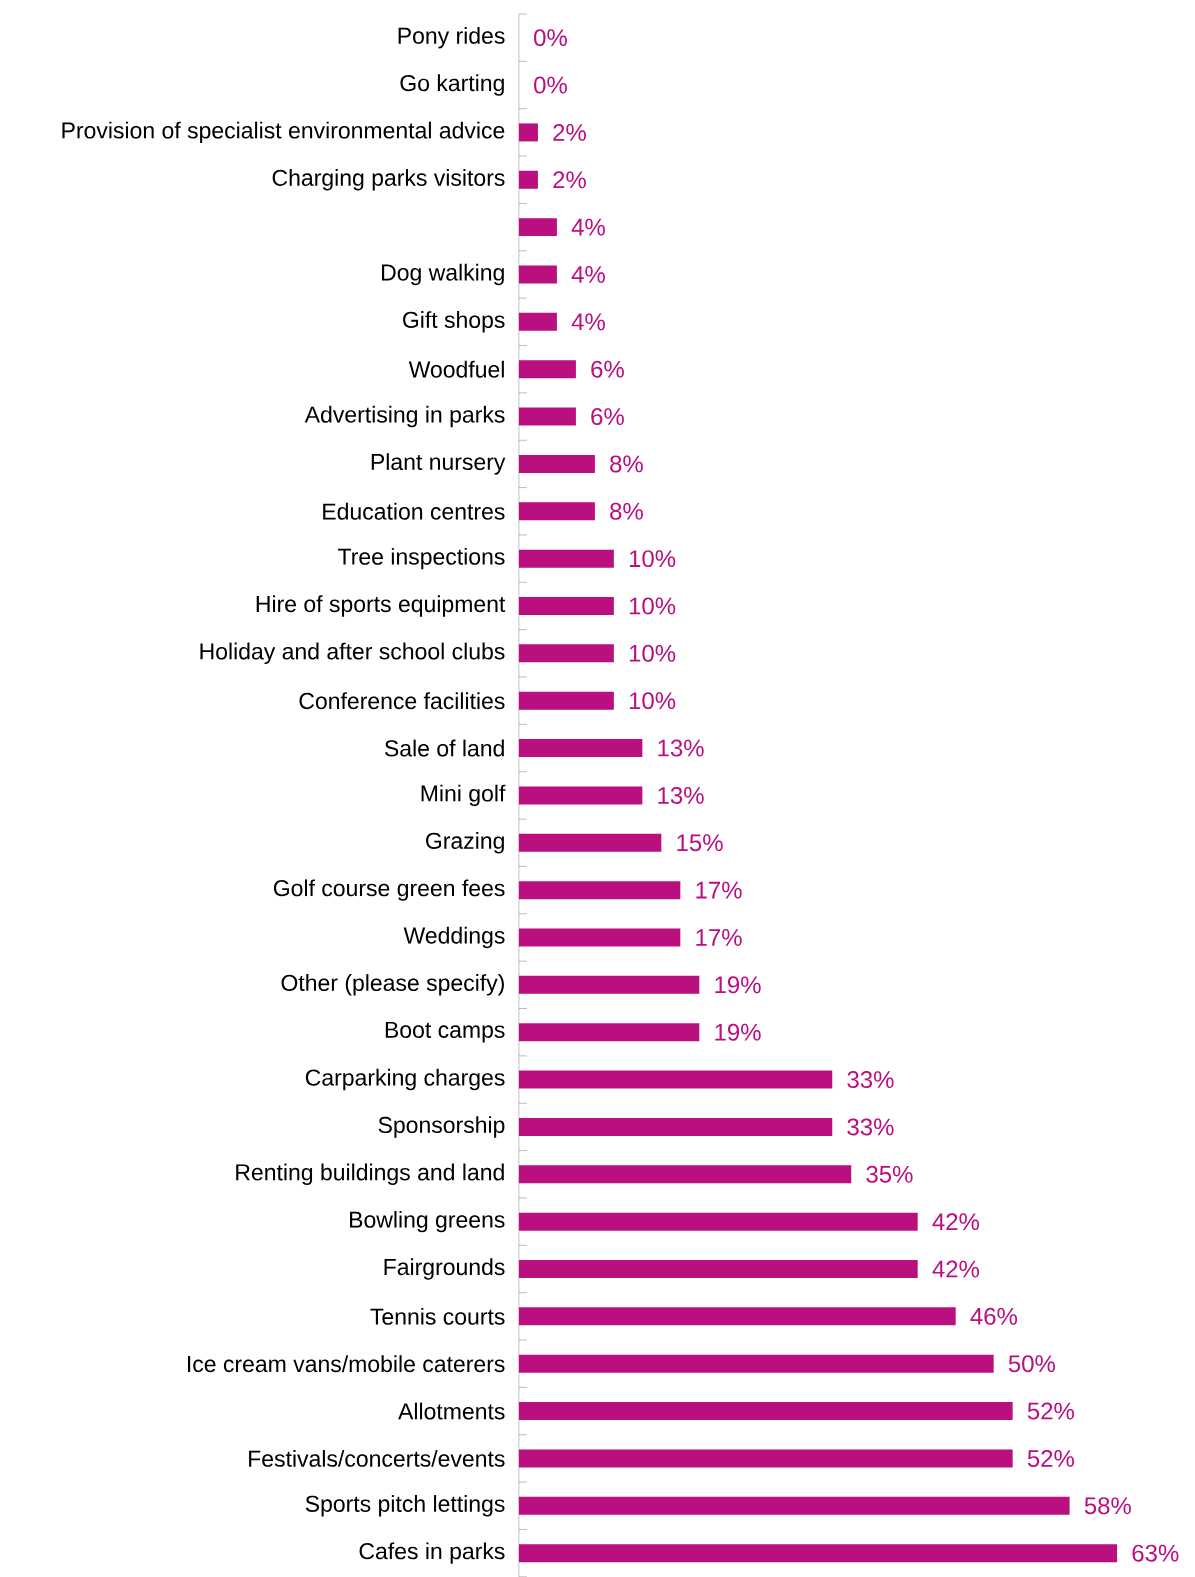 The image size is (1195, 1577). I want to click on y-tick-label: Tennis courts, so click(437, 1316).